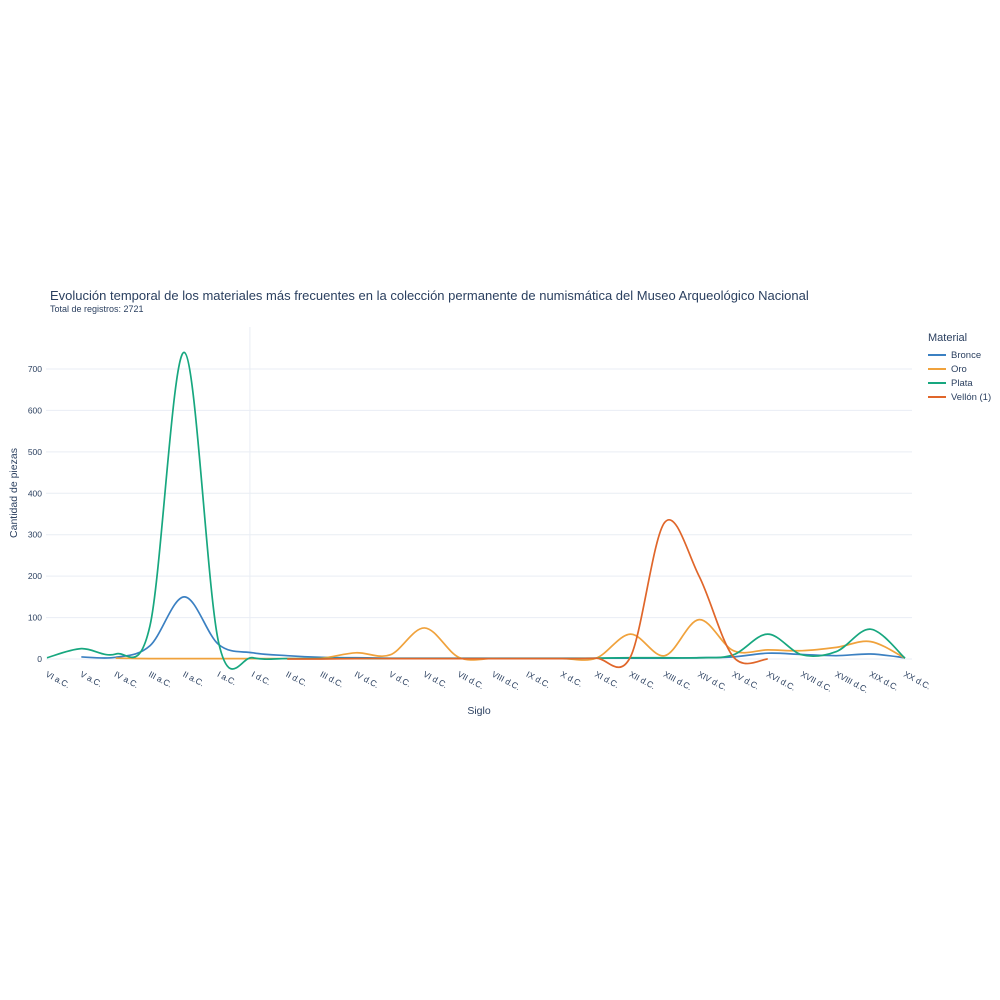  What do you see at coordinates (745, 680) in the screenshot?
I see `x-tick-label: XV d.C.` at bounding box center [745, 680].